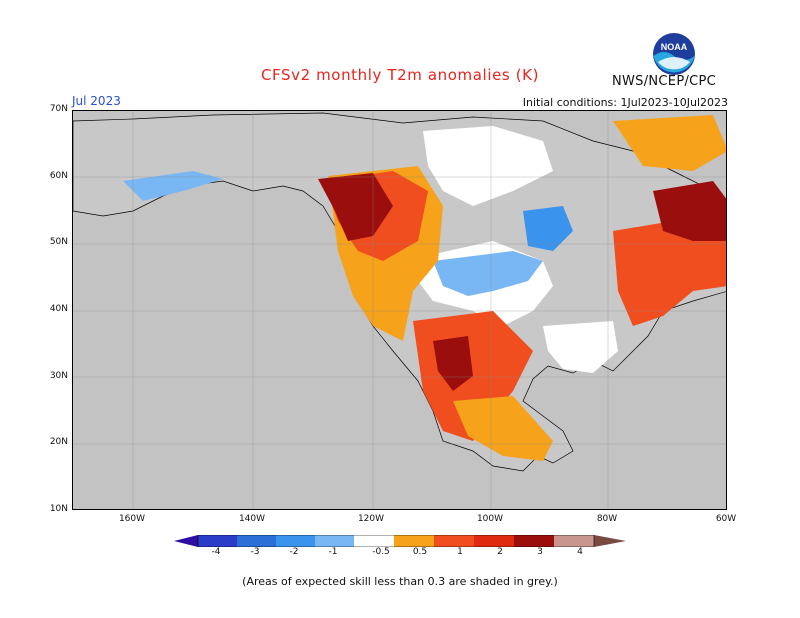  Describe the element at coordinates (580, 552) in the screenshot. I see `colorbar-label: 4` at that location.